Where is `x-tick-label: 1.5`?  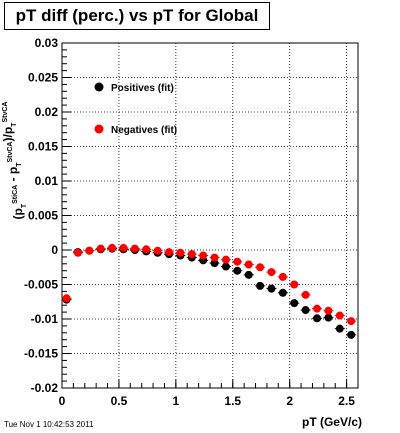
x-tick-label: 1.5 is located at coordinates (232, 401).